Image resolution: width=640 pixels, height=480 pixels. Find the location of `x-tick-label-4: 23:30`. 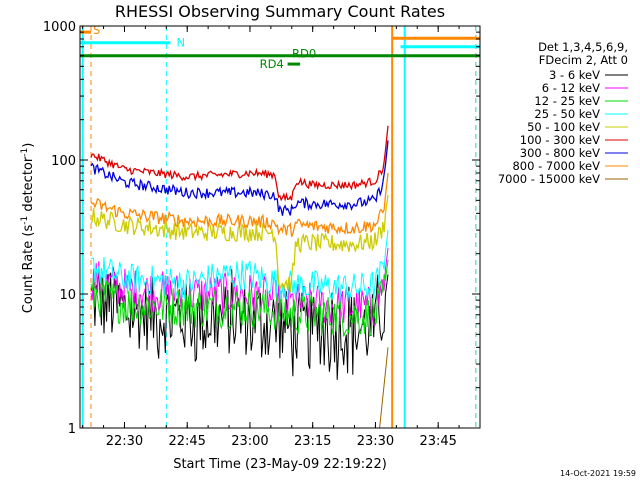

x-tick-label-4: 23:30 is located at coordinates (375, 441).